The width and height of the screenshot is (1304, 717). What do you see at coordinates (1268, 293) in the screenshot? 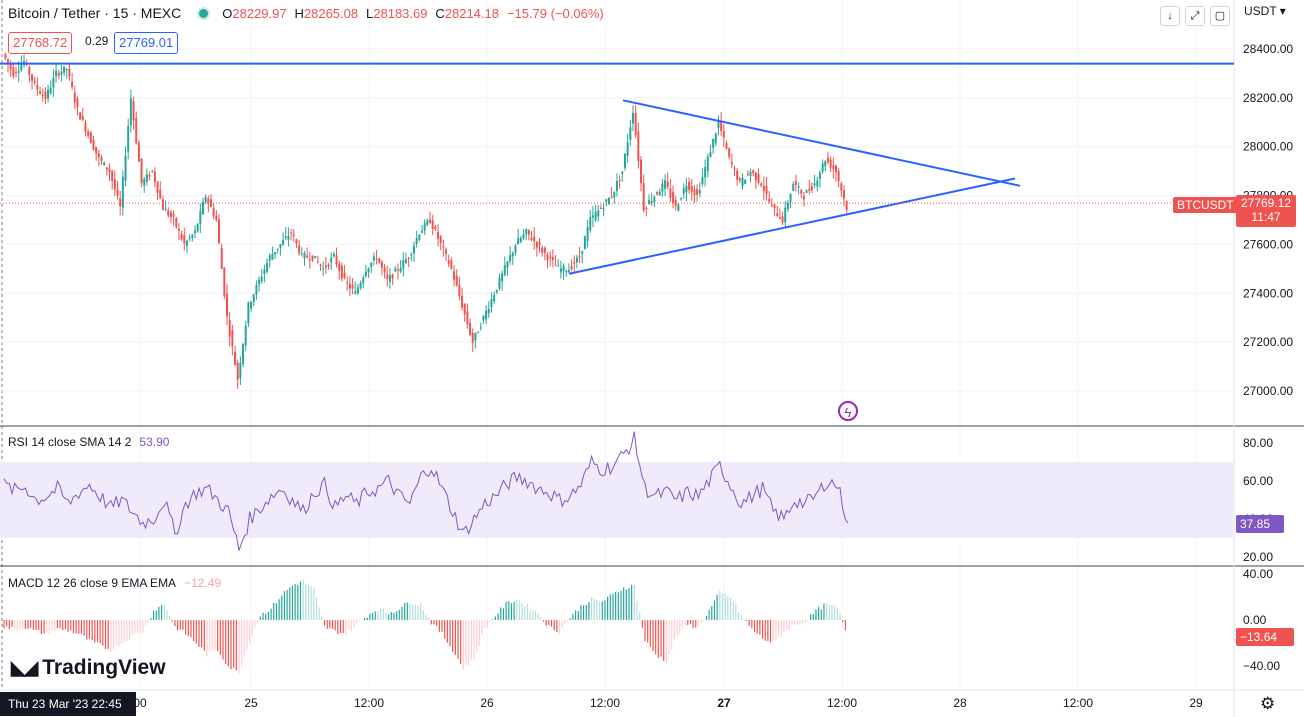
I see `y-tick-label: 27400.00` at bounding box center [1268, 293].